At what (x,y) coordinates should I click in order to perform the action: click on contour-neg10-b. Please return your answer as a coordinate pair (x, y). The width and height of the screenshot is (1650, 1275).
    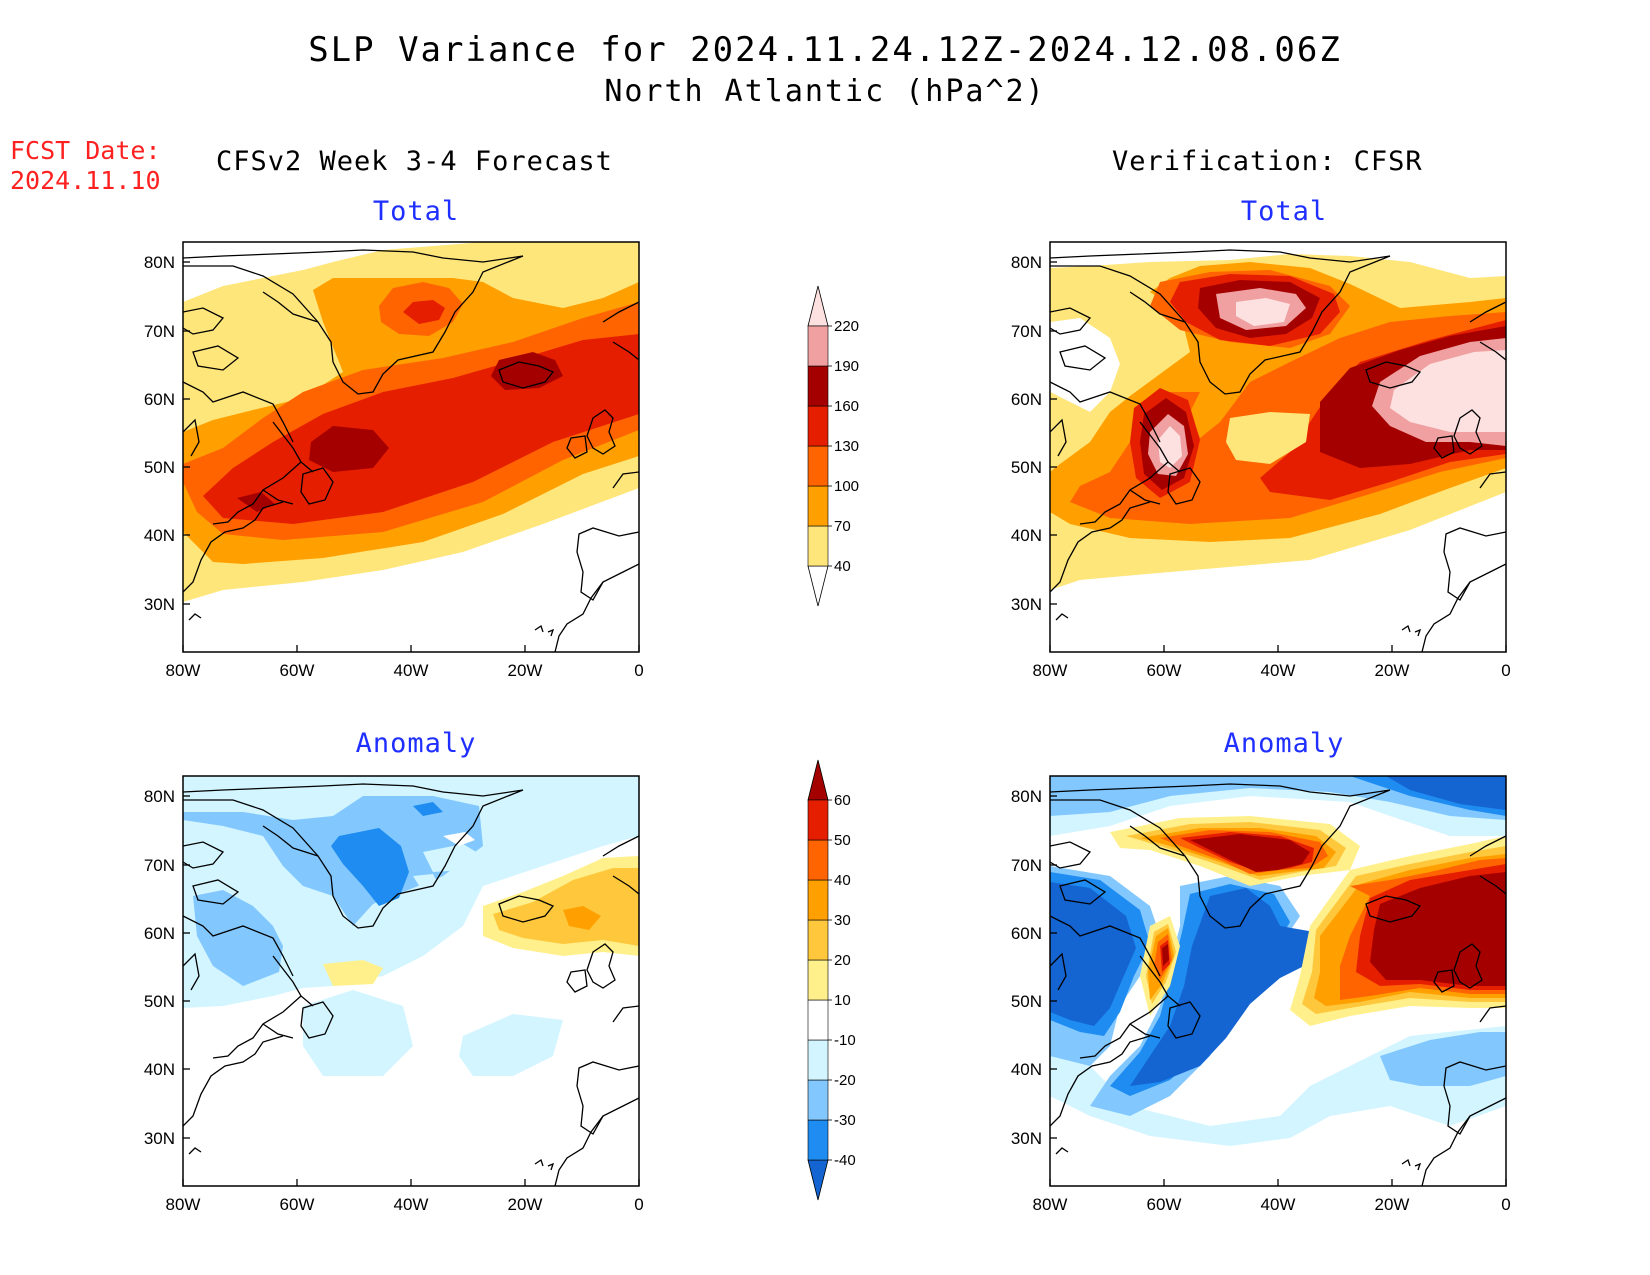
    Looking at the image, I should click on (433, 1033).